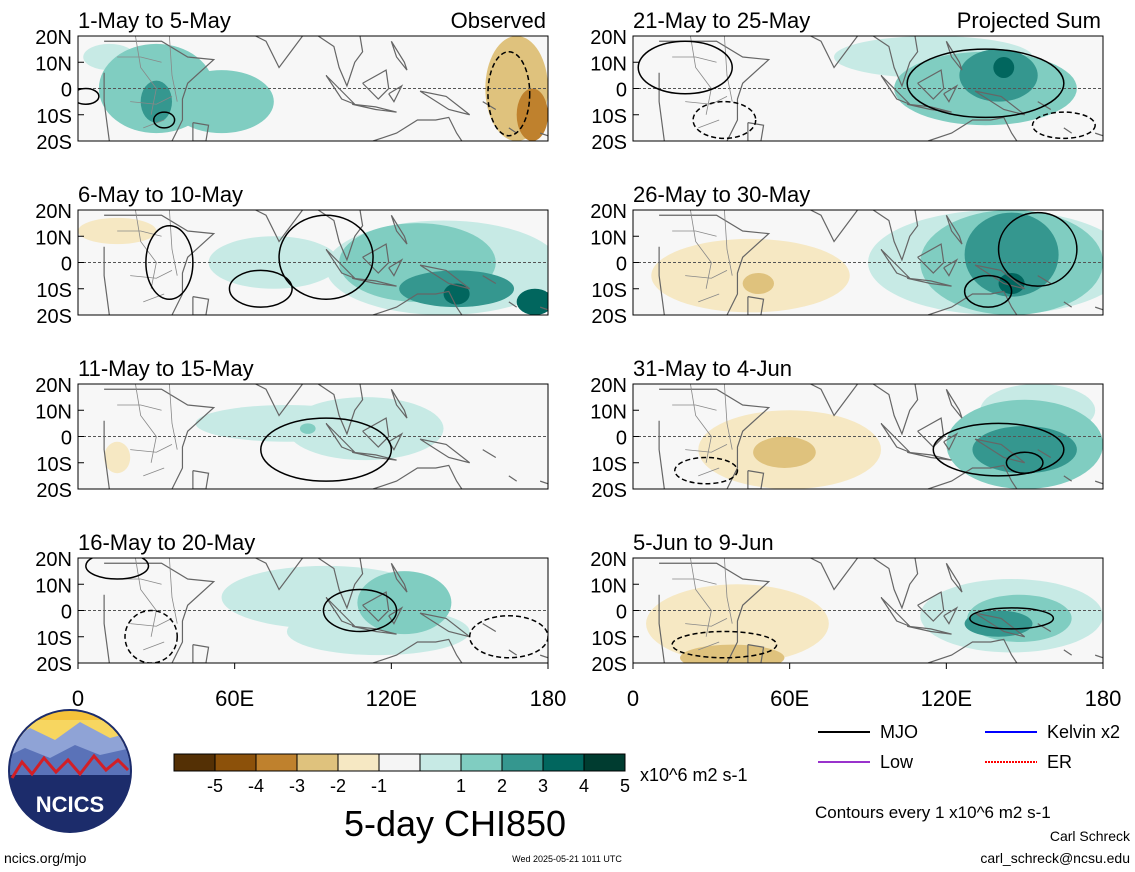  What do you see at coordinates (946, 698) in the screenshot?
I see `lon-tick-label: 120E` at bounding box center [946, 698].